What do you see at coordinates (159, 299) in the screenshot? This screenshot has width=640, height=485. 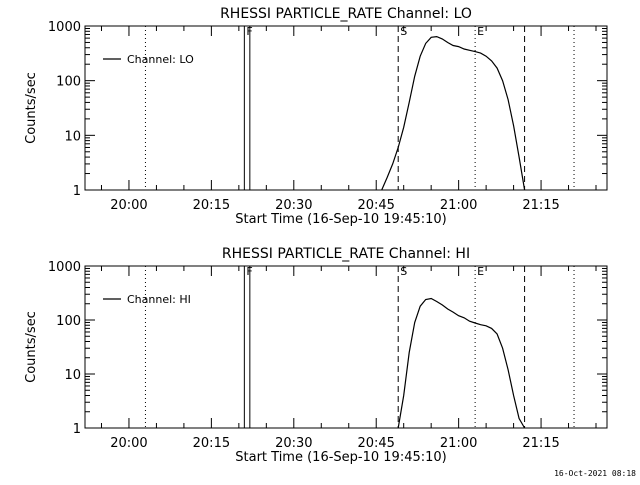 I see `legend-entry: Channel: HI` at bounding box center [159, 299].